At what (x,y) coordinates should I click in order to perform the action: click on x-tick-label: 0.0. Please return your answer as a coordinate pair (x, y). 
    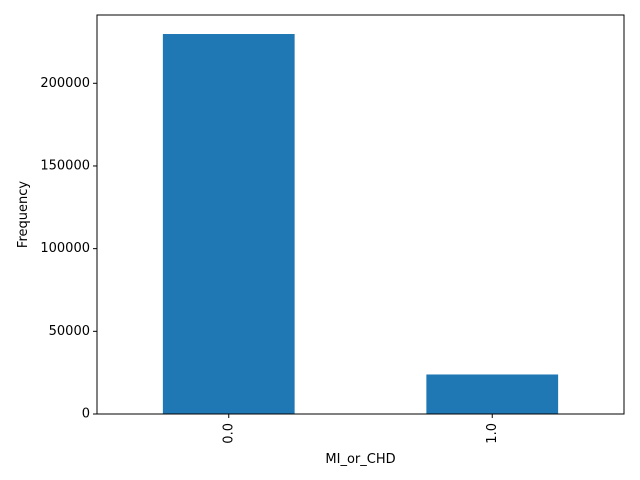
    Looking at the image, I should click on (228, 433).